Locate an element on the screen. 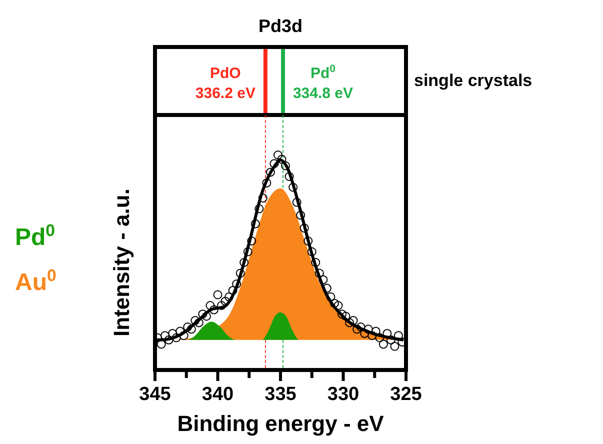 This screenshot has height=444, width=603. x-tick-label: 340 is located at coordinates (218, 394).